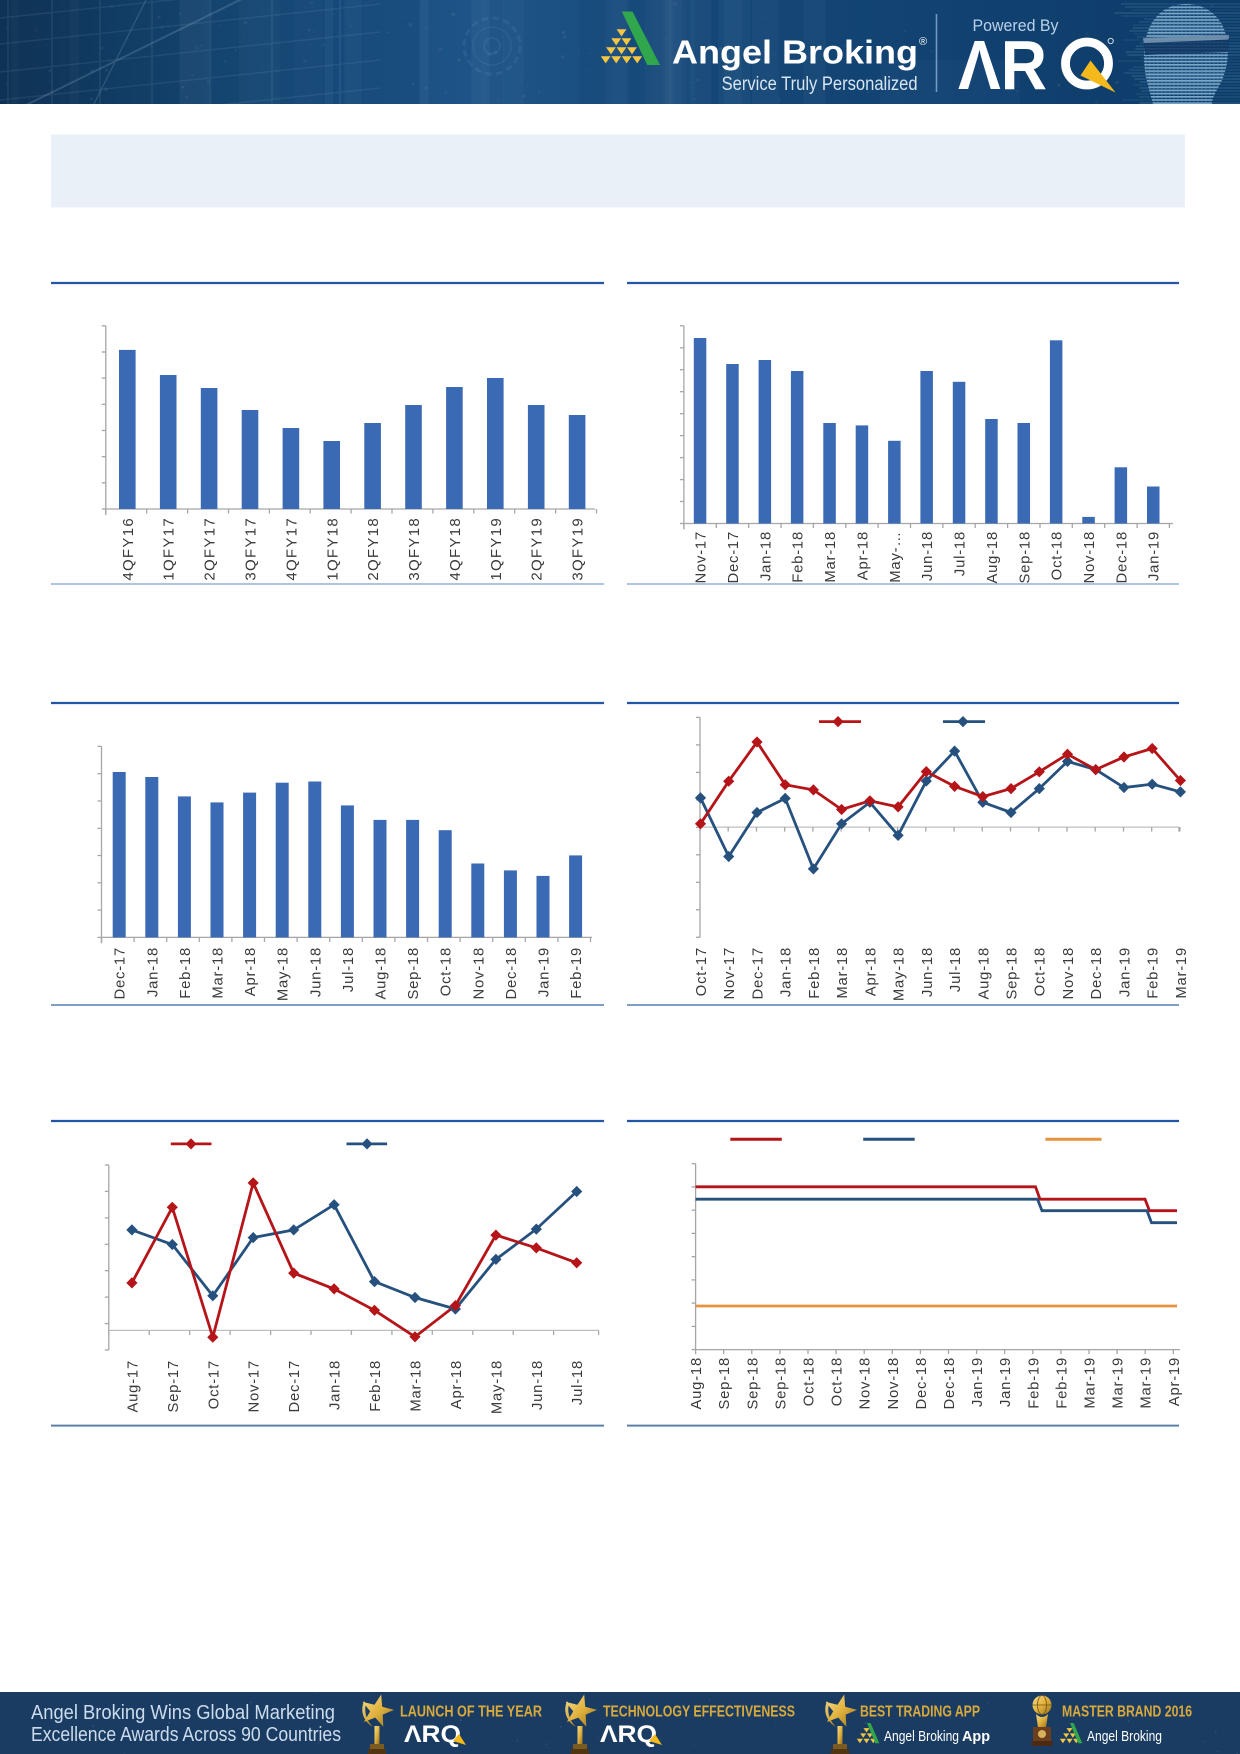 Image resolution: width=1240 pixels, height=1754 pixels. Describe the element at coordinates (920, 1712) in the screenshot. I see `svg-text: BEST TRADING APP` at that location.